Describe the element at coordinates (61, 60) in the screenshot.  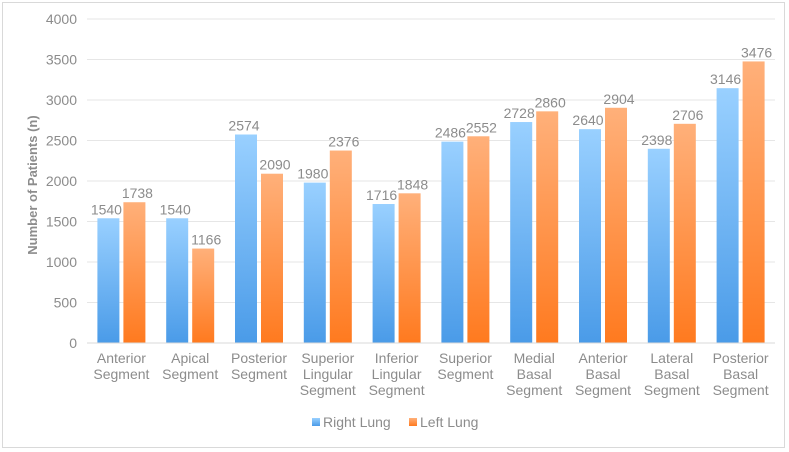
I see `y-tick-label: 3500` at that location.